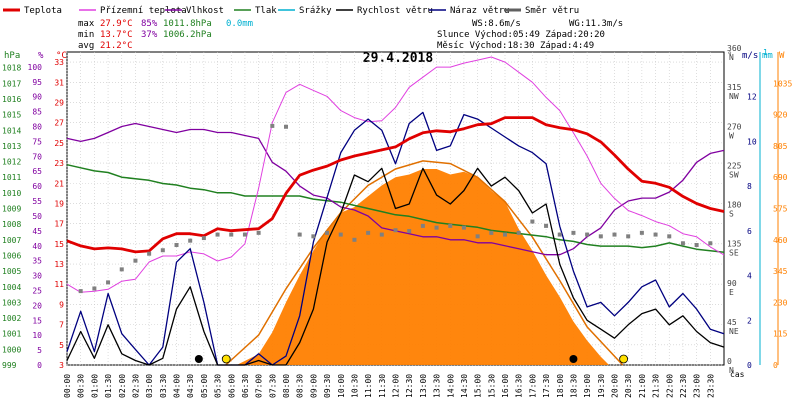 Image resolution: width=800 pixels, height=400 pixels. I want to click on time-tick-label: 15:30, so click(491, 386).